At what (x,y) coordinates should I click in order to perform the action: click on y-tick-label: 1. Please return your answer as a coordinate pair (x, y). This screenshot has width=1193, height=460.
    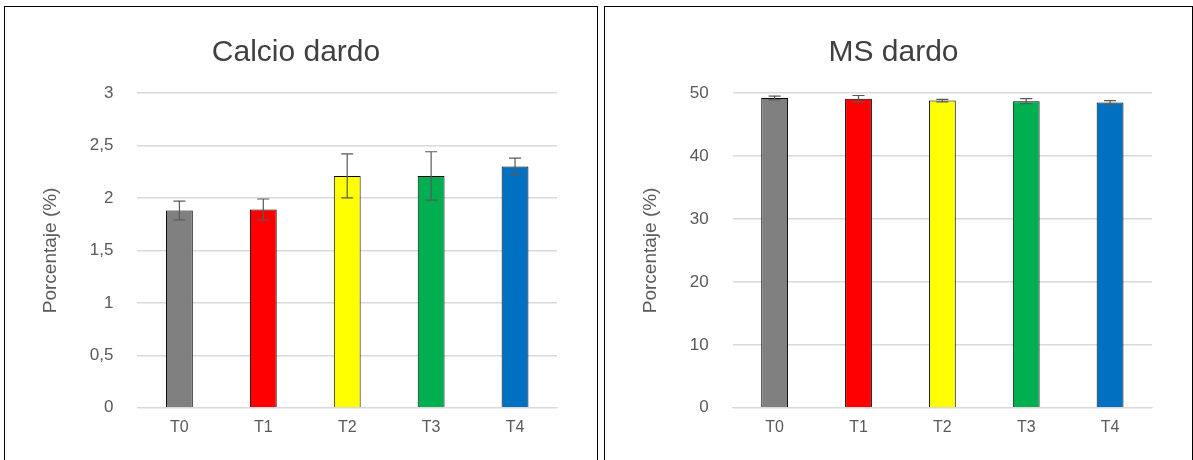
    Looking at the image, I should click on (108, 302).